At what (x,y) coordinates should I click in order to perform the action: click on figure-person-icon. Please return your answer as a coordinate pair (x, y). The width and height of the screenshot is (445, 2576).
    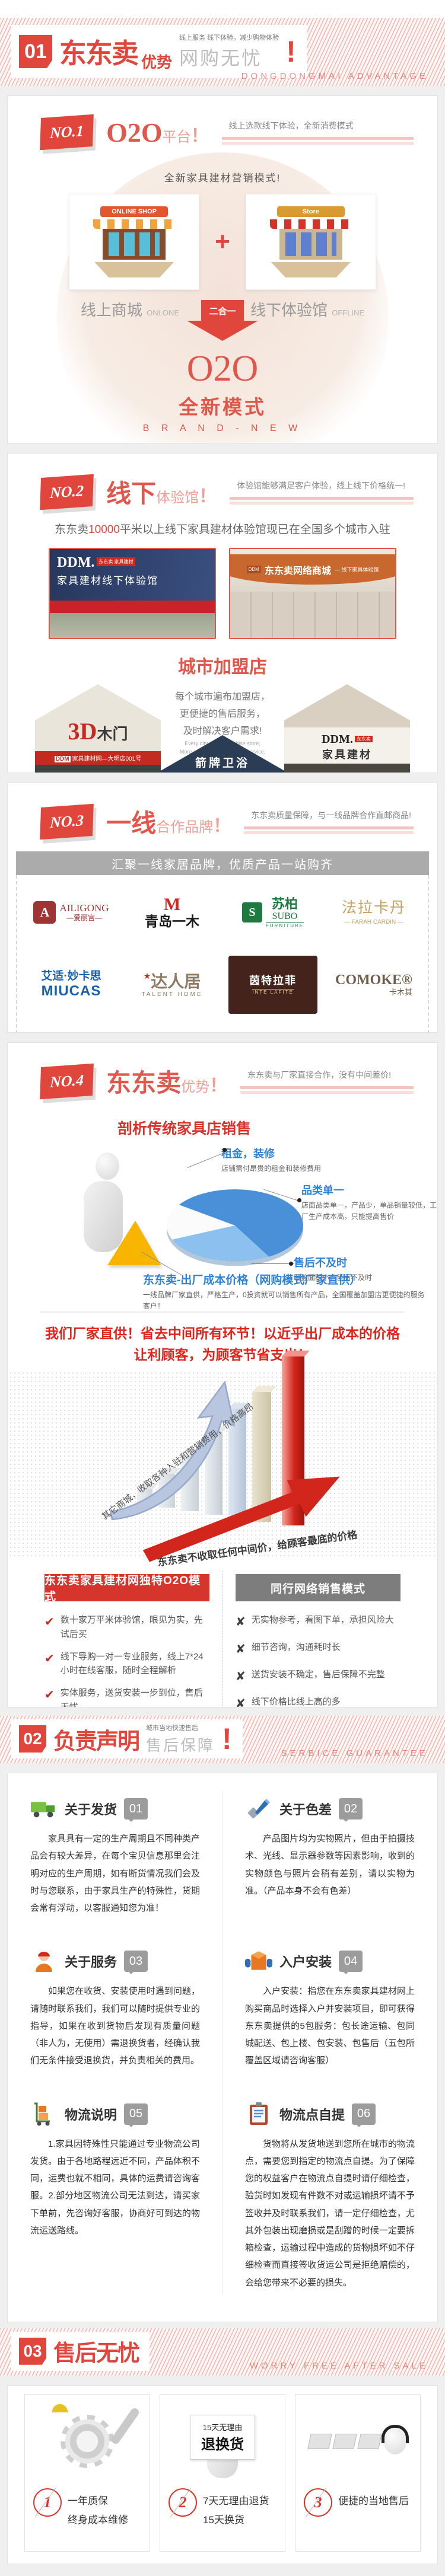
    Looking at the image, I should click on (107, 1166).